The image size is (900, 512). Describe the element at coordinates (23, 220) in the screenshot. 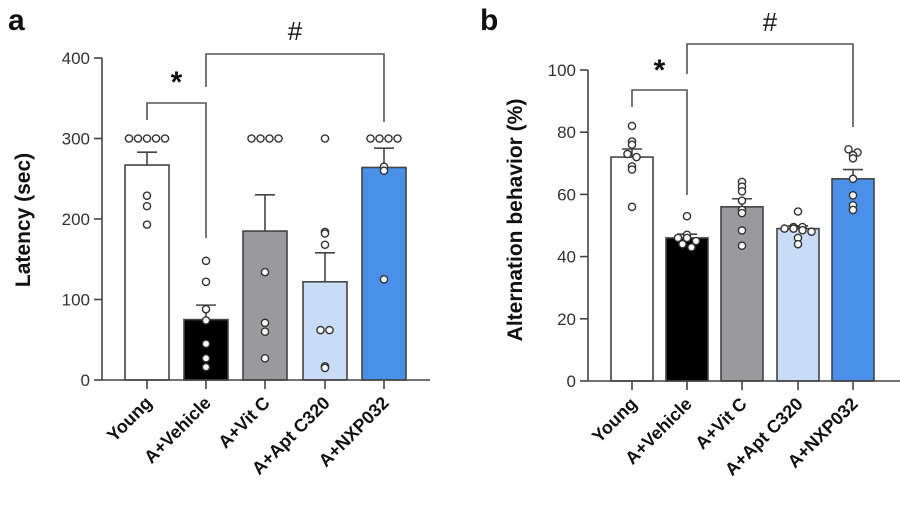

I see `y-axis-title: Latency (sec)` at that location.